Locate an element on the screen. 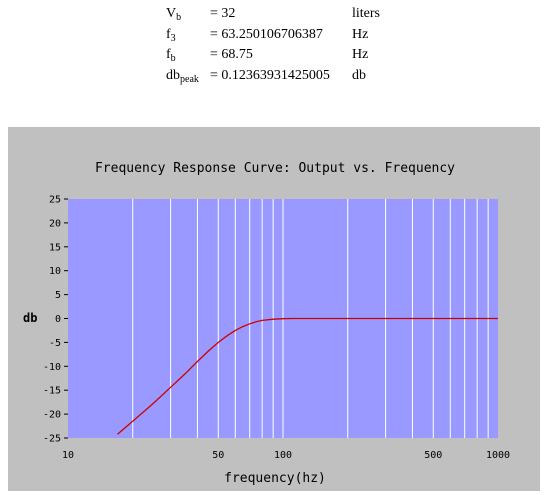  x-tick-label: 10 is located at coordinates (68, 455).